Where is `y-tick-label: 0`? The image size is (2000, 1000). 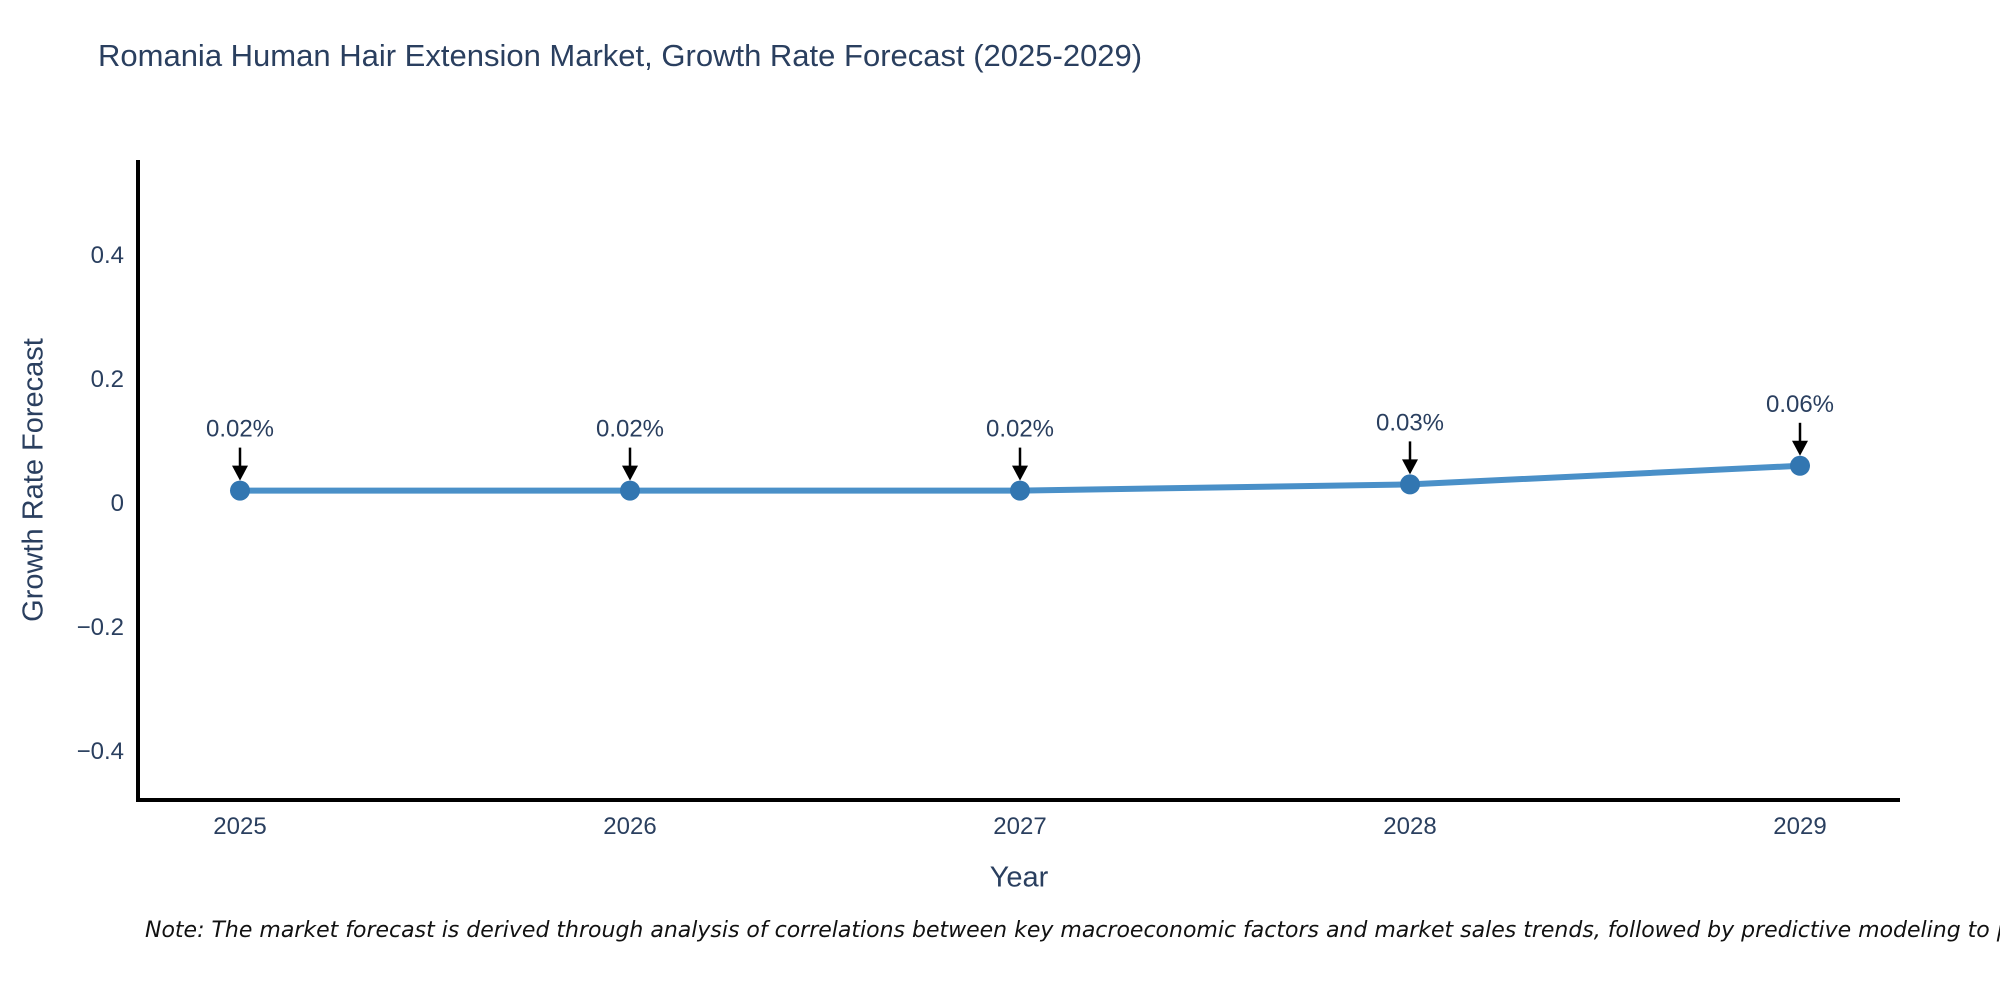
y-tick-label: 0 is located at coordinates (117, 503).